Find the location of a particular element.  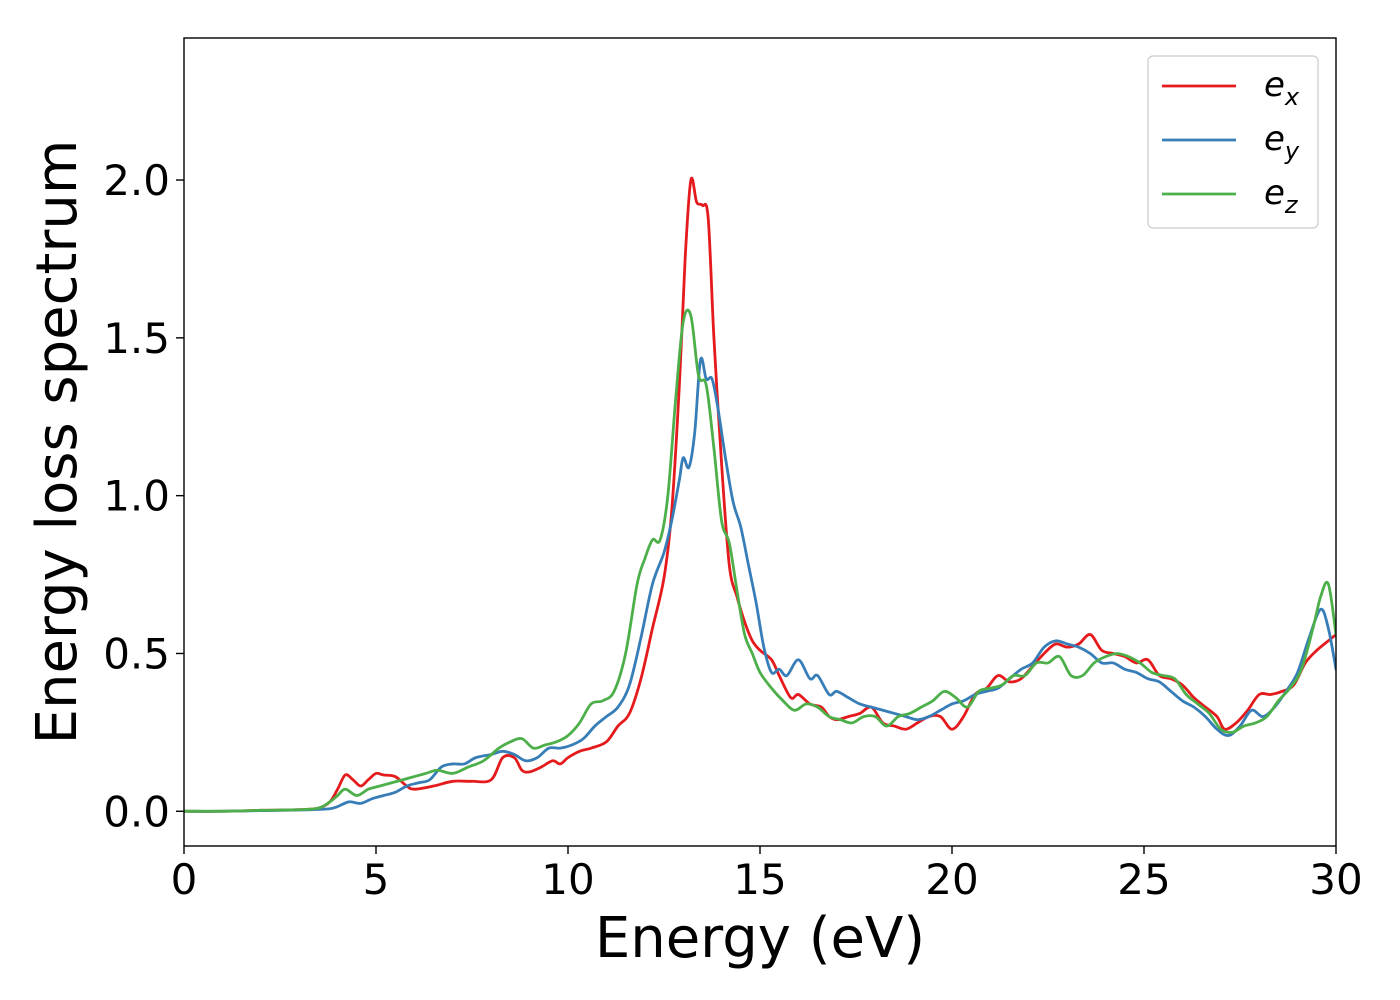

x-axis-ticks: 0 5 10 15 20 25 30 is located at coordinates (767, 875).